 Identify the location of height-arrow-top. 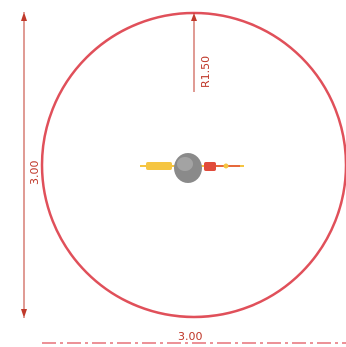
(24, 16).